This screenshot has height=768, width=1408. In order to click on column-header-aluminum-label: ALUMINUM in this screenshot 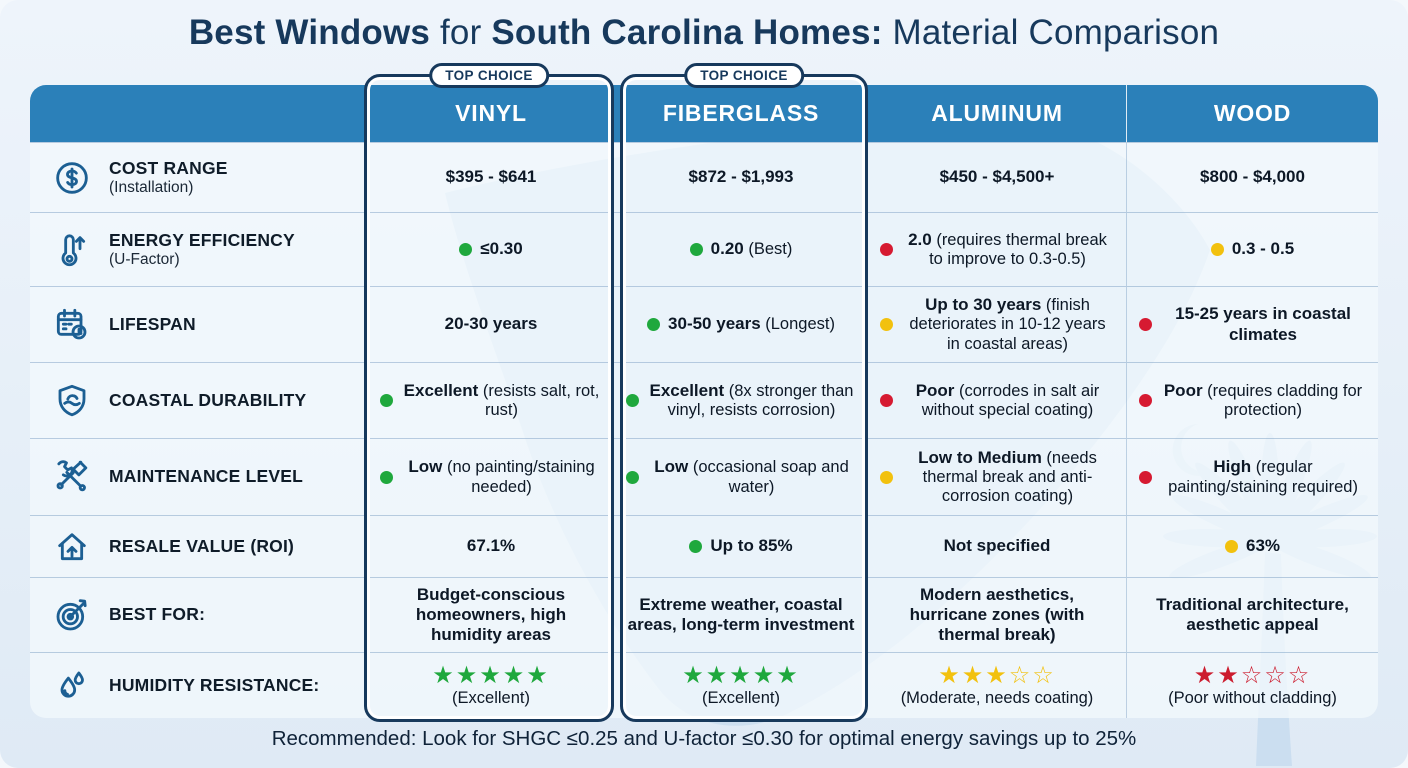, I will do `click(997, 113)`.